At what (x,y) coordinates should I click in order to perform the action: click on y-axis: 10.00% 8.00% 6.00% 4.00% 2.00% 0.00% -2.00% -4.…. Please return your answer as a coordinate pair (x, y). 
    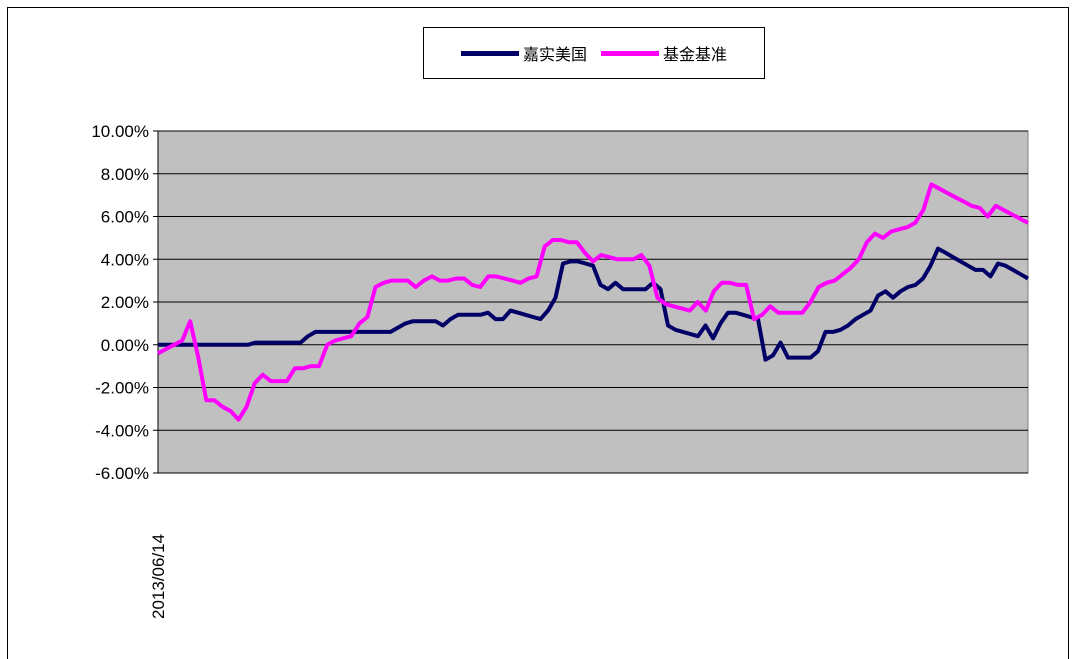
    Looking at the image, I should click on (125, 302).